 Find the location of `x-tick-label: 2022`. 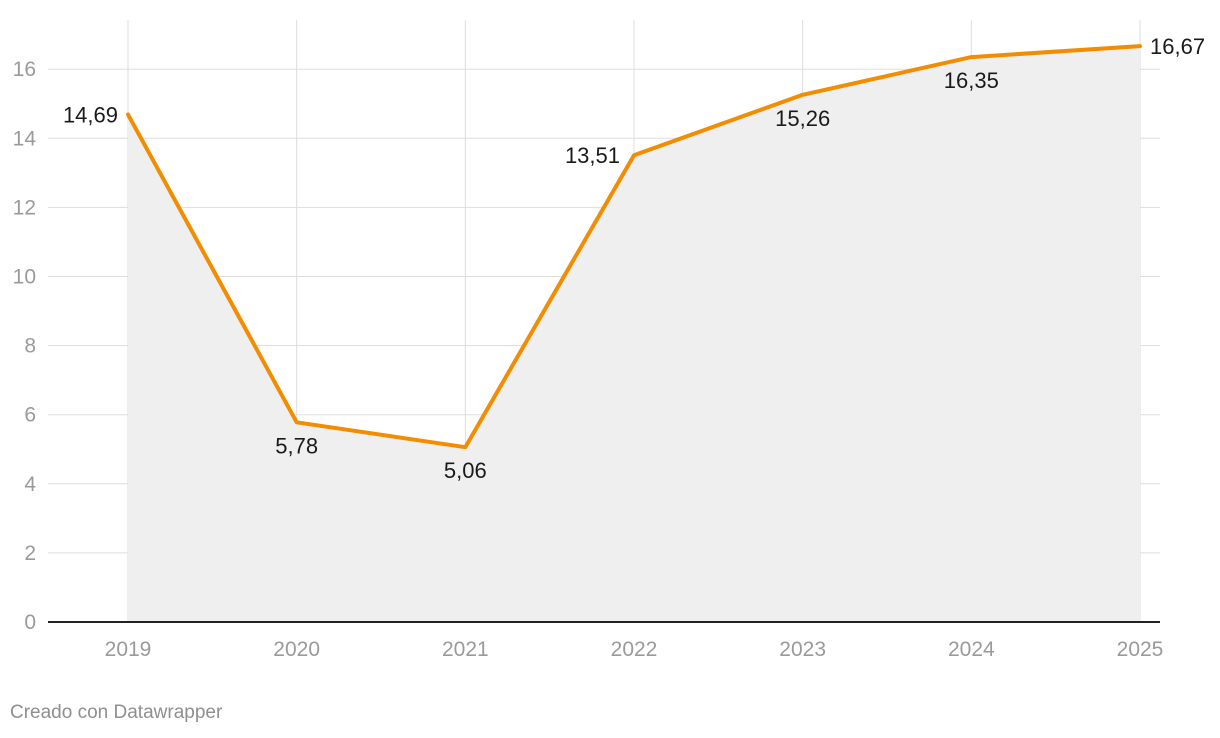

x-tick-label: 2022 is located at coordinates (634, 649).